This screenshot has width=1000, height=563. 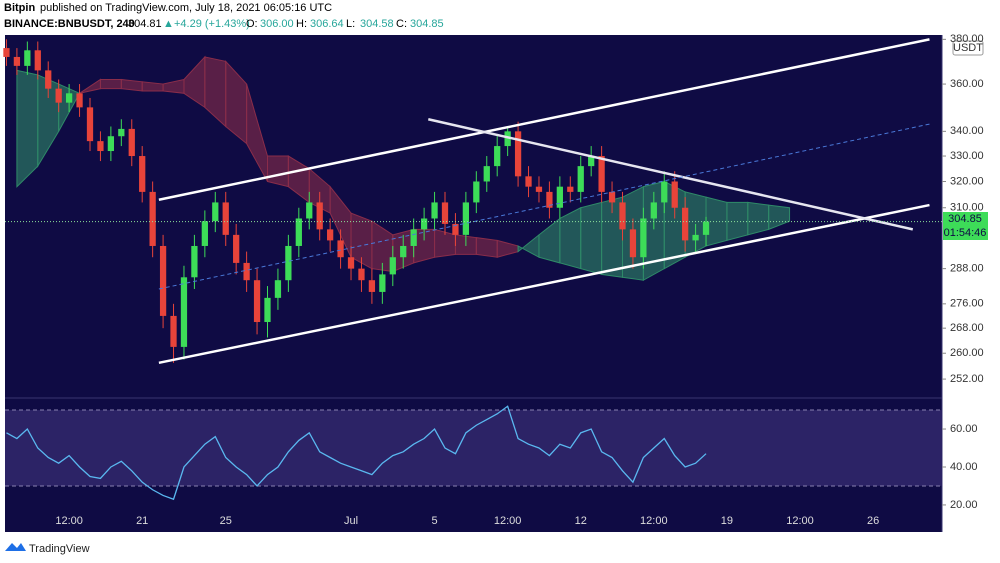 What do you see at coordinates (671, 174) in the screenshot?
I see `trend-line` at bounding box center [671, 174].